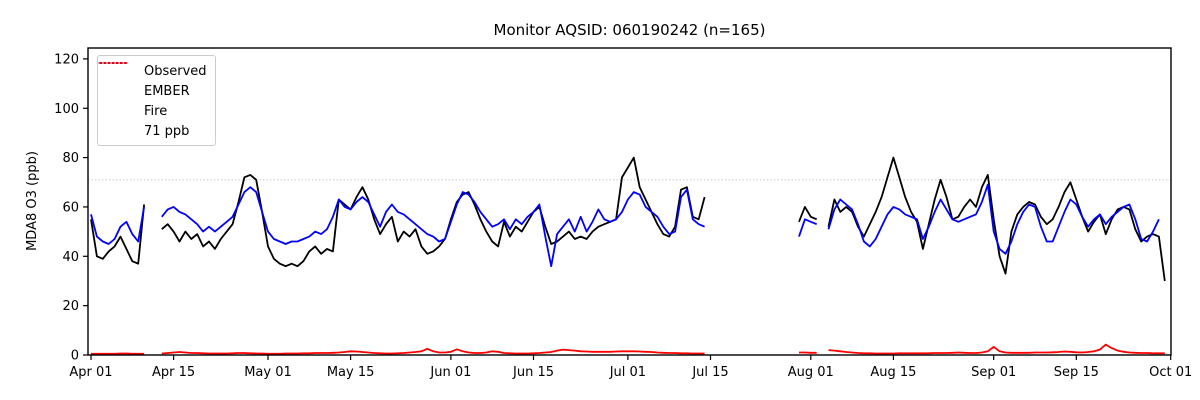  Describe the element at coordinates (811, 372) in the screenshot. I see `x-tick-label: Aug 01` at that location.